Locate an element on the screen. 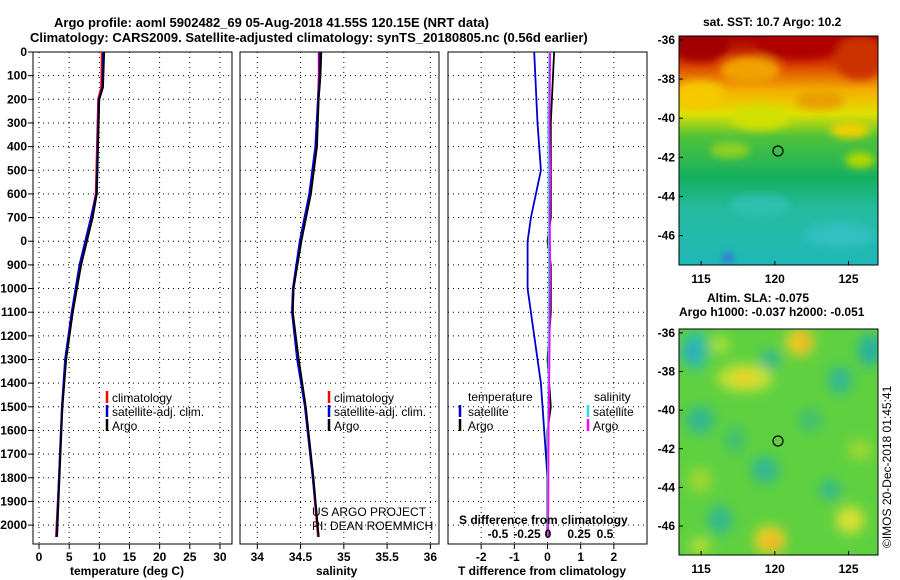  legend-salinity-title: salinity is located at coordinates (612, 397).